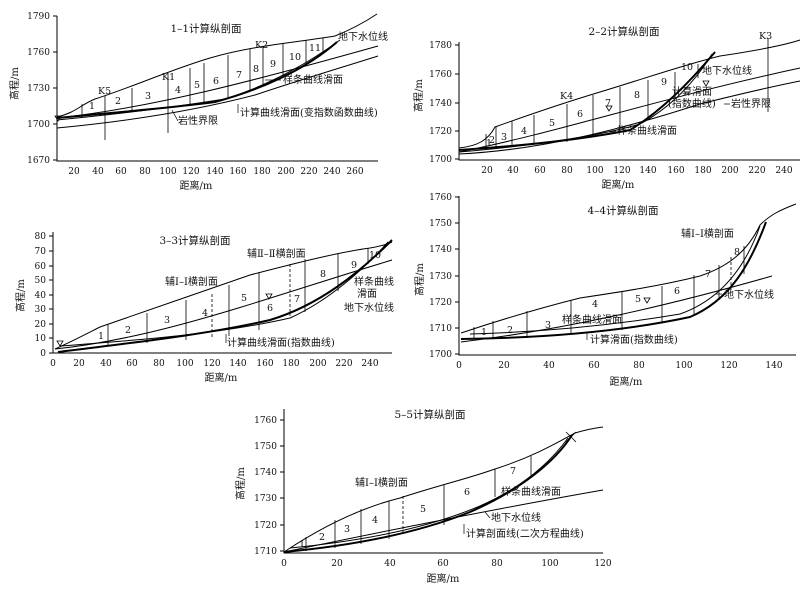  What do you see at coordinates (190, 172) in the screenshot?
I see `p1-xtick: 120` at bounding box center [190, 172].